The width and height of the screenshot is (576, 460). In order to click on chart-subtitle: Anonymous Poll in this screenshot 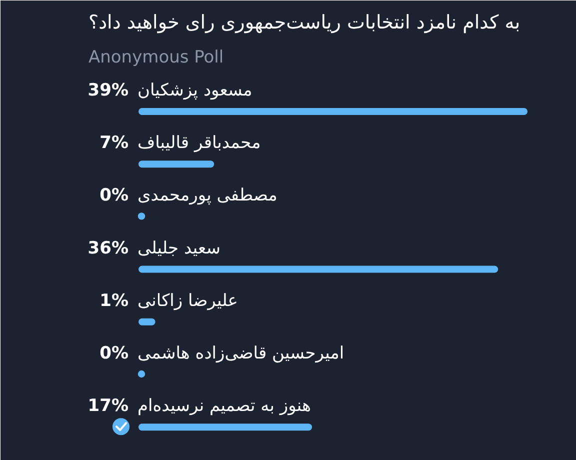, I will do `click(156, 58)`.